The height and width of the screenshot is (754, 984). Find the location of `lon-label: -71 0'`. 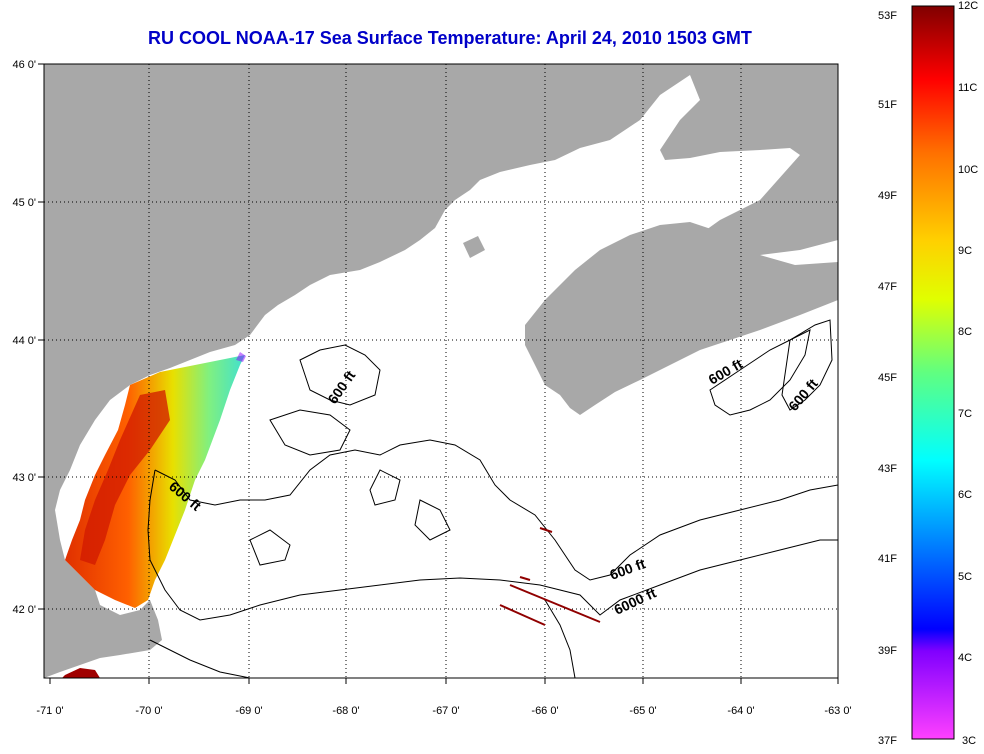

lon-label: -71 0' is located at coordinates (49, 711).